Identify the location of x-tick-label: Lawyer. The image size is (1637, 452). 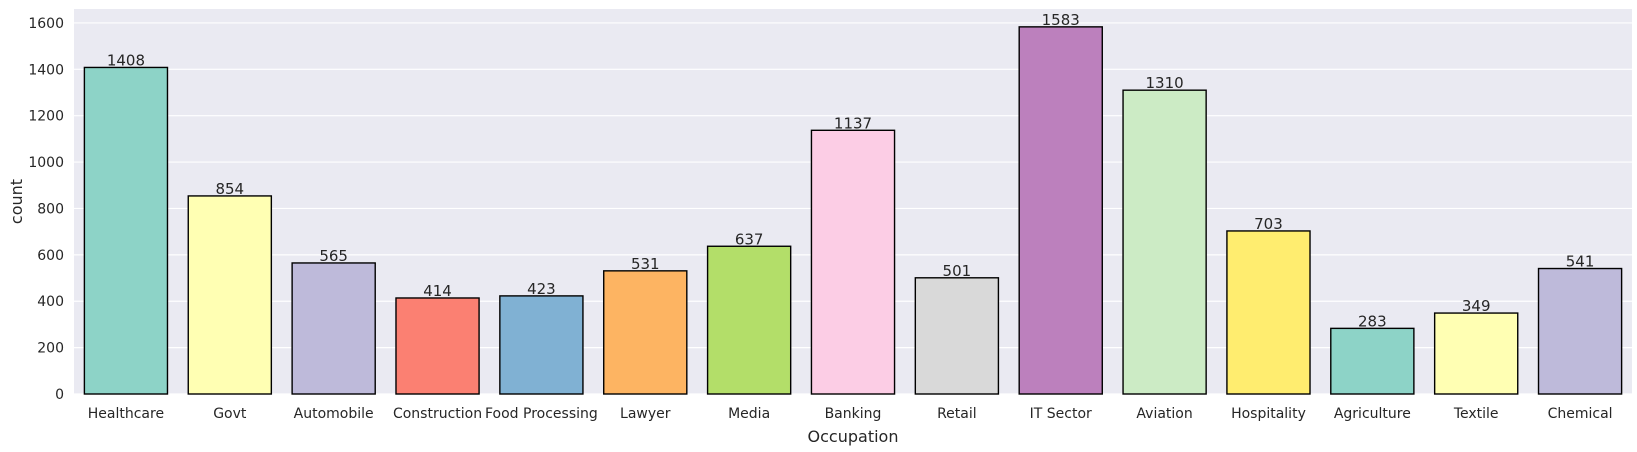
(645, 414).